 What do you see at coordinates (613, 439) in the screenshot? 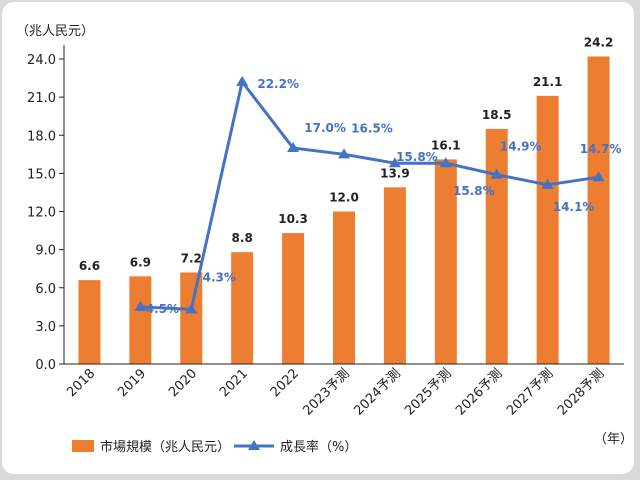
I see `x-axis-unit-label: （年）` at bounding box center [613, 439].